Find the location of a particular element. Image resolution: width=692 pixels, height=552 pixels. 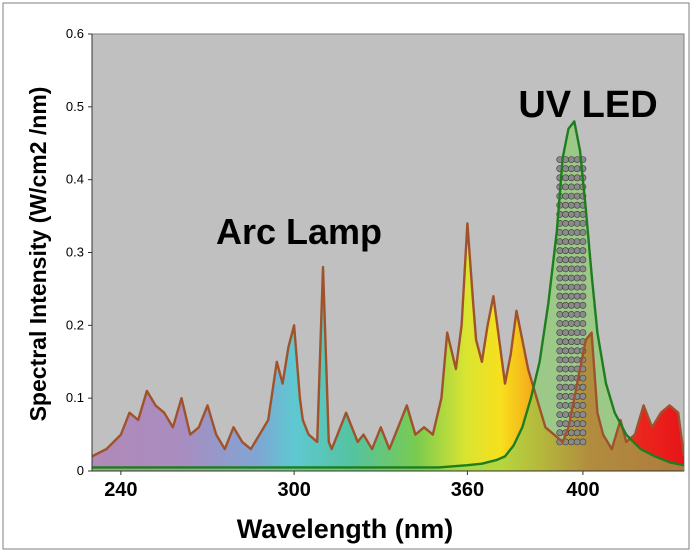

uv-led-dot-array is located at coordinates (571, 301).